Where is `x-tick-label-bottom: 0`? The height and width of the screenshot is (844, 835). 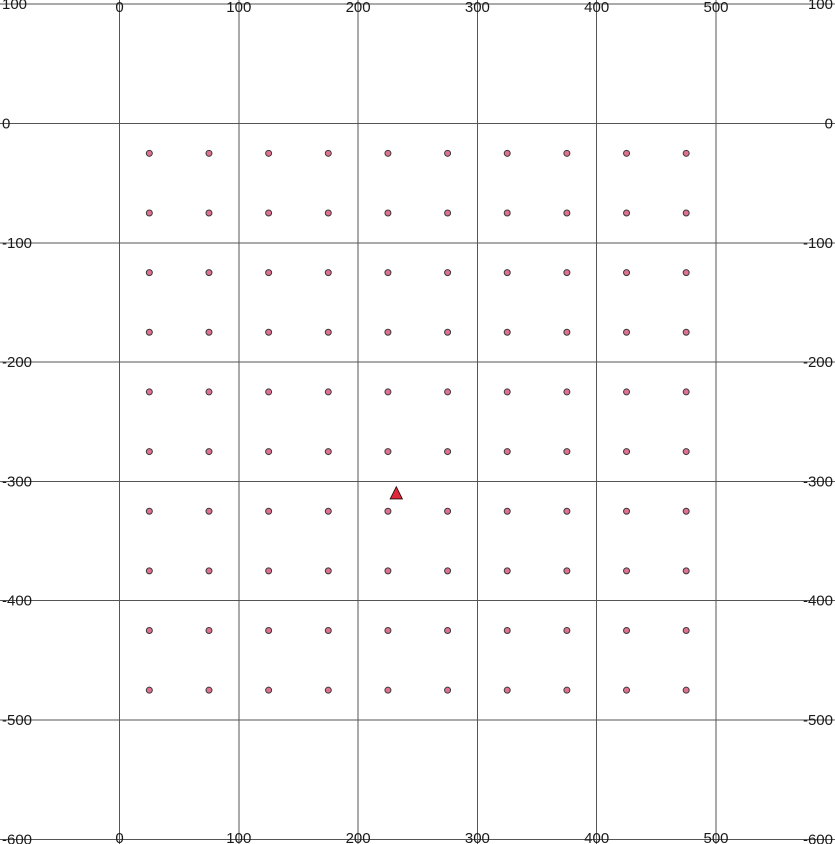 x-tick-label-bottom: 0 is located at coordinates (119, 837).